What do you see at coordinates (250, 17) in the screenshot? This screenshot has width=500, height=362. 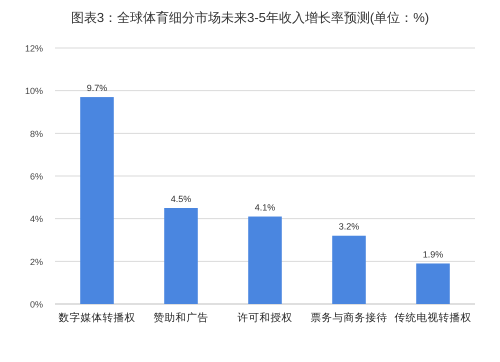 I see `title: 图表3：全球体育细分市场未来3-5年收入增长率预测(单位：%)` at bounding box center [250, 17].